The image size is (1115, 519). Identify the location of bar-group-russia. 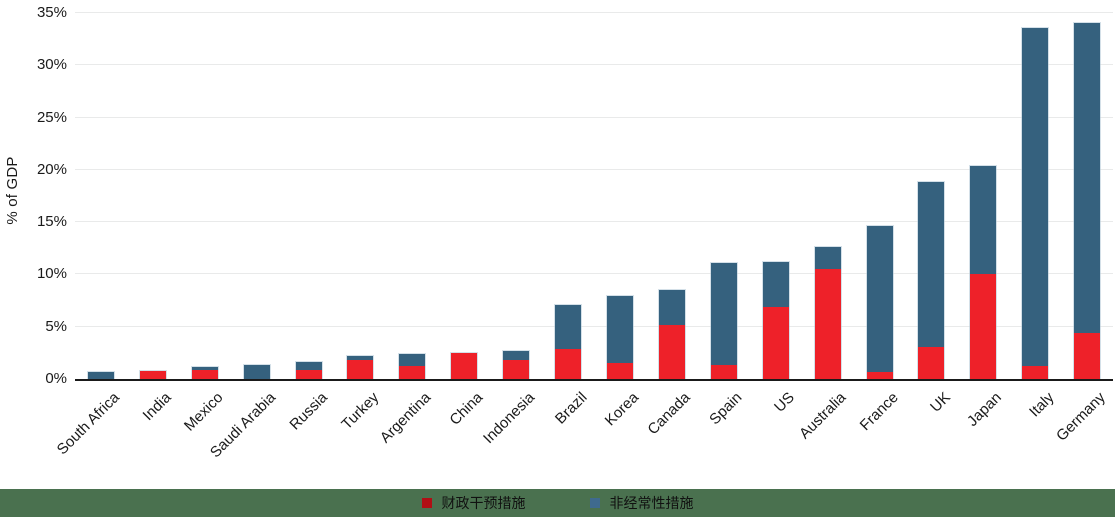
(308, 370).